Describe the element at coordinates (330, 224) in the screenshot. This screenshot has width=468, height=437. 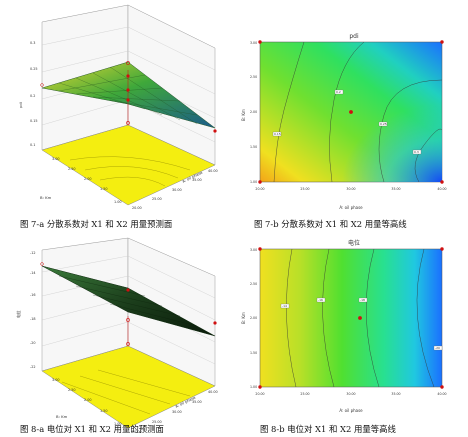
I see `caption-7b: 图 7-b 分散系数对 X1 和 X2 用量等高线` at that location.